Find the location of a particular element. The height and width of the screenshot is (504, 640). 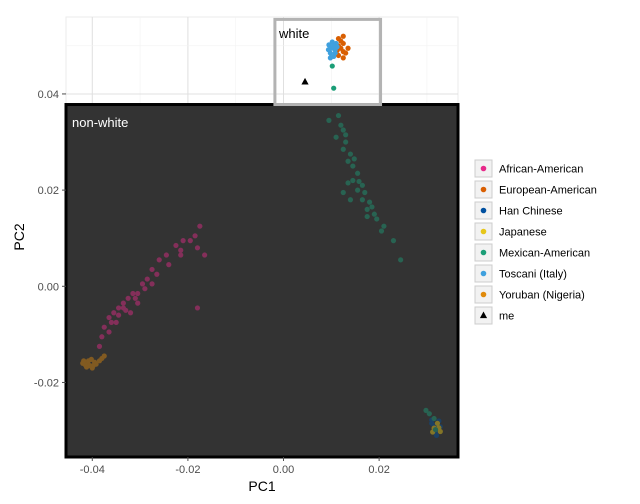

legend-label-japanese: Japanese is located at coordinates (523, 233).